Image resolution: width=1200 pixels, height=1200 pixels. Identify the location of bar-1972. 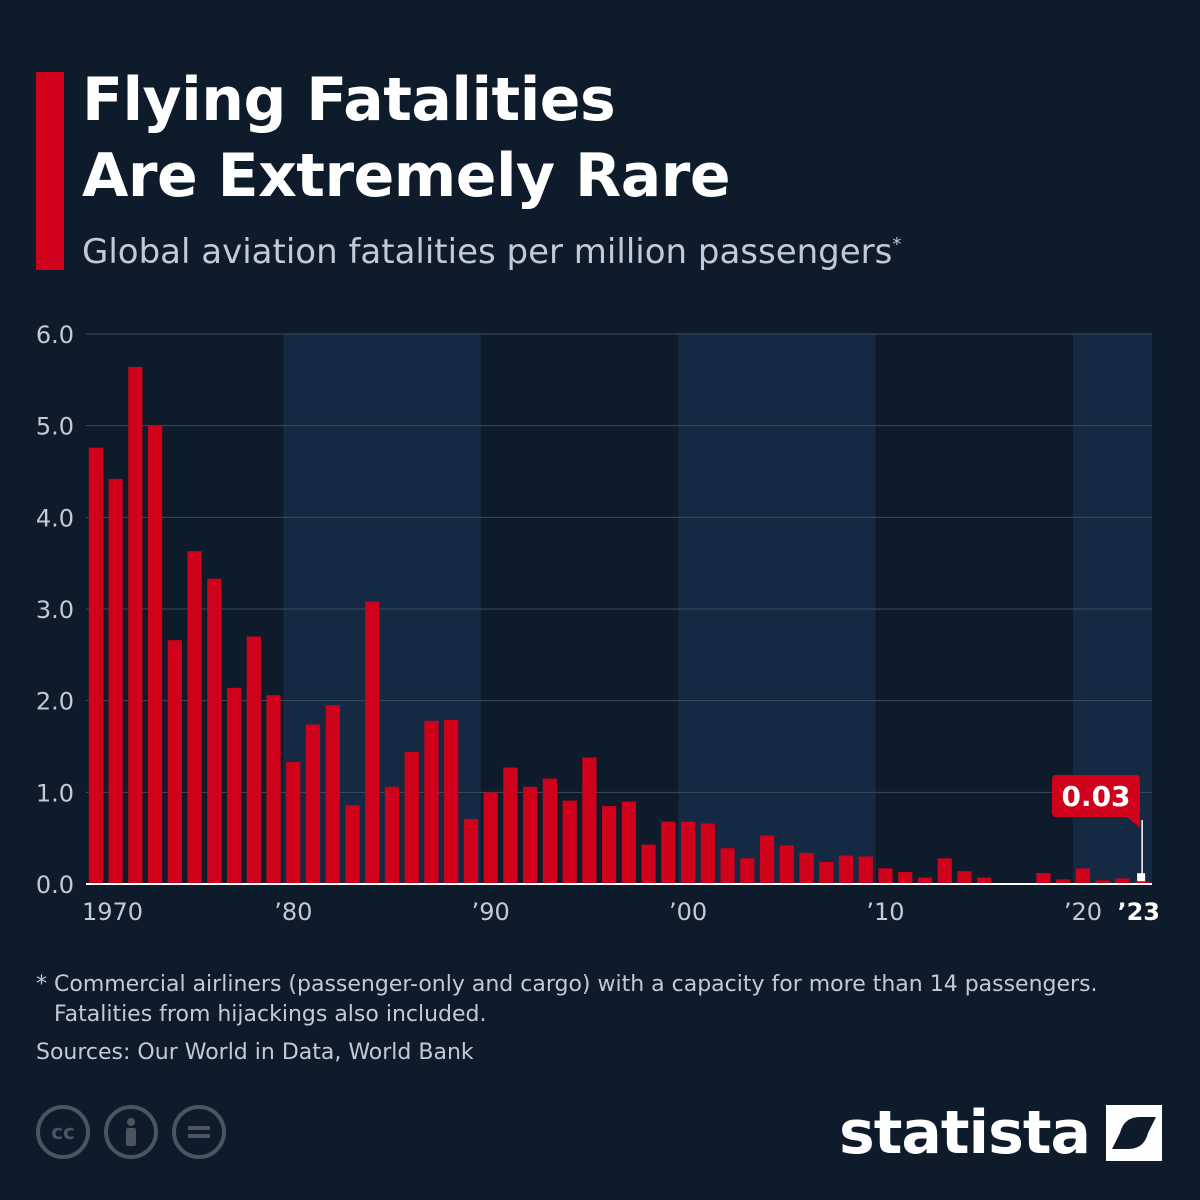
(135, 625).